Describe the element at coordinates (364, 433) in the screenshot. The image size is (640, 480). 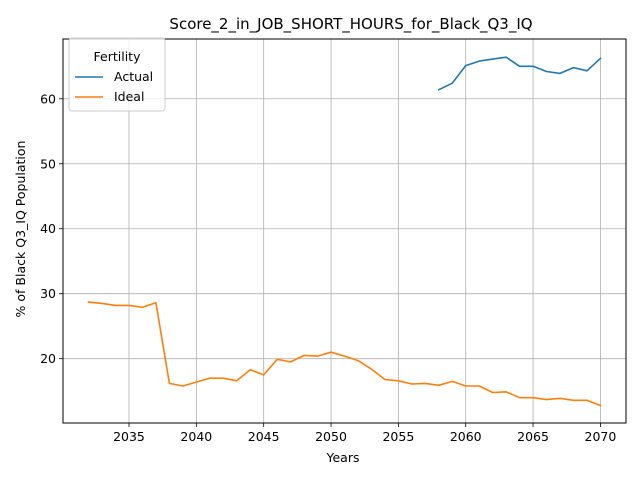
I see `x-axis: 2035 2040 2045 2050 2055 2060 2065 2070` at that location.